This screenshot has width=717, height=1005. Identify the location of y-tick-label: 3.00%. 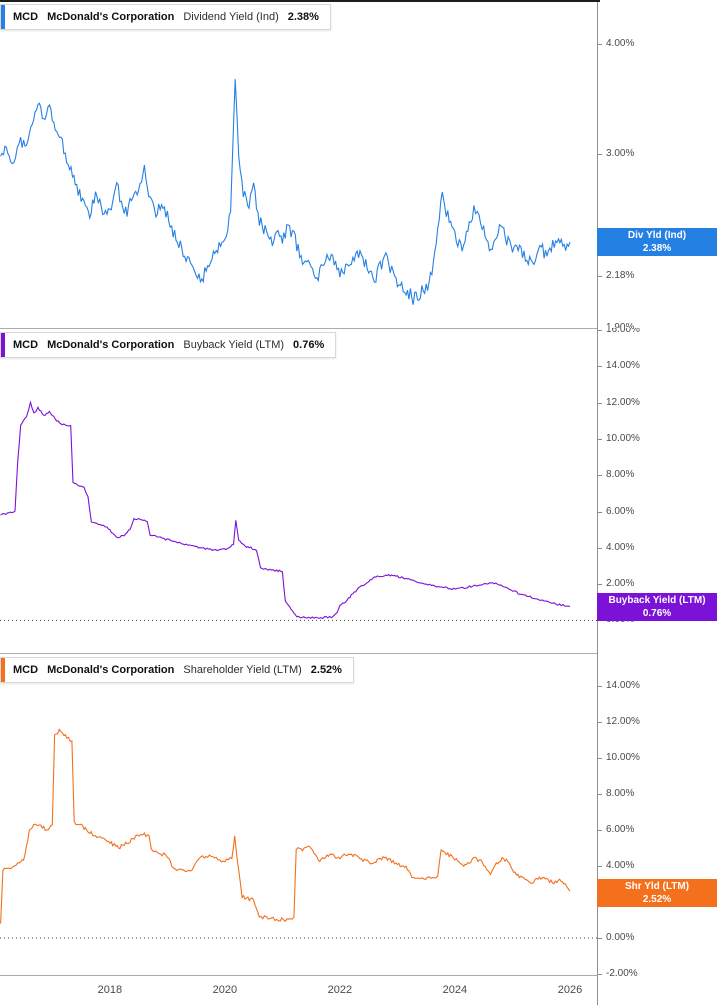
(620, 153).